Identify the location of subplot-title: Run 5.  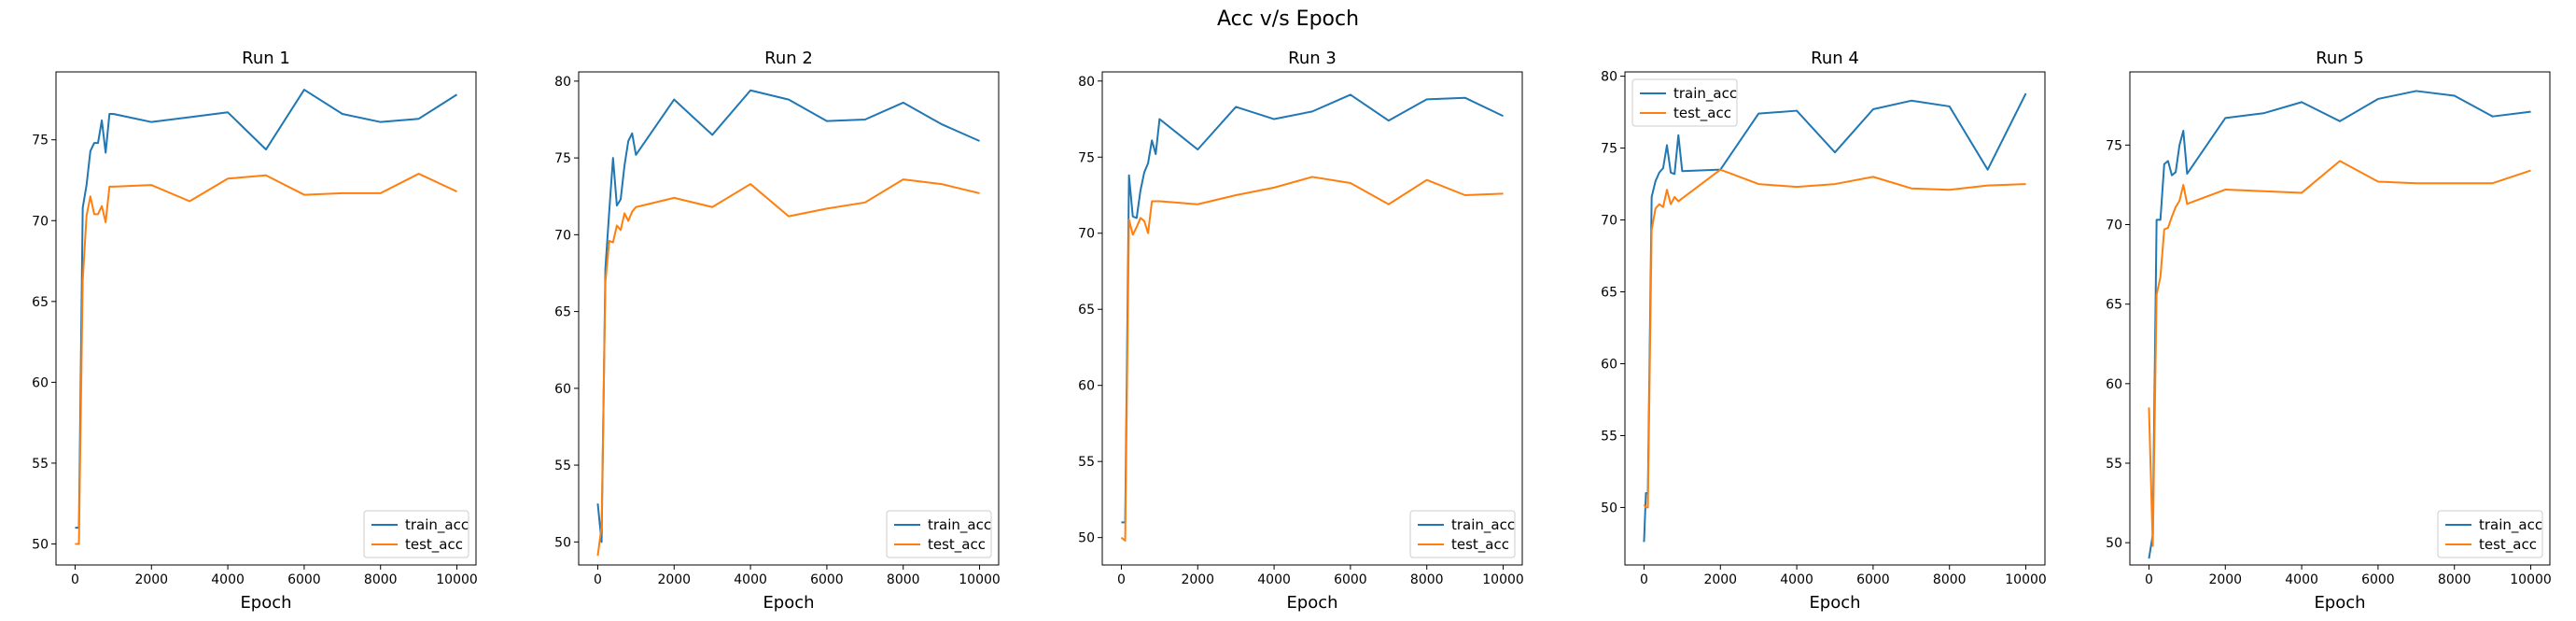
(2340, 59).